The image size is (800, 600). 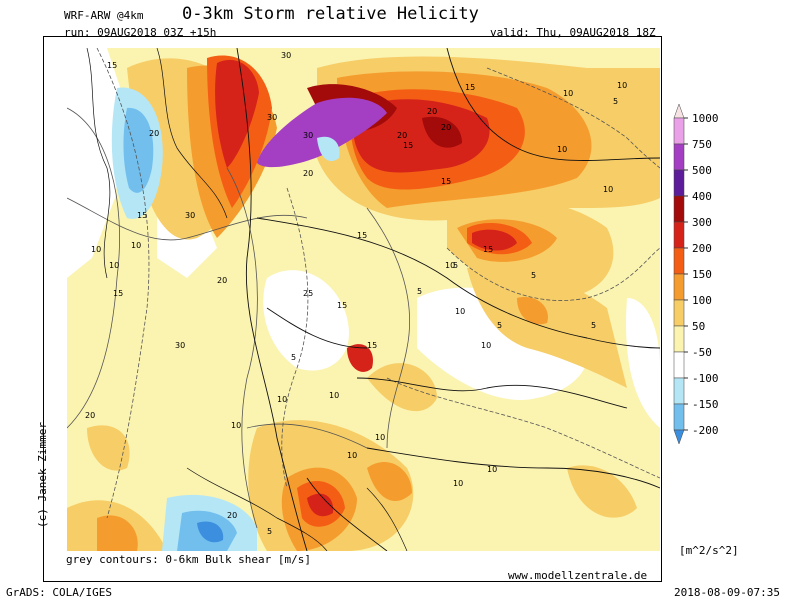 I want to click on colorbar-level-label: 150, so click(x=702, y=274).